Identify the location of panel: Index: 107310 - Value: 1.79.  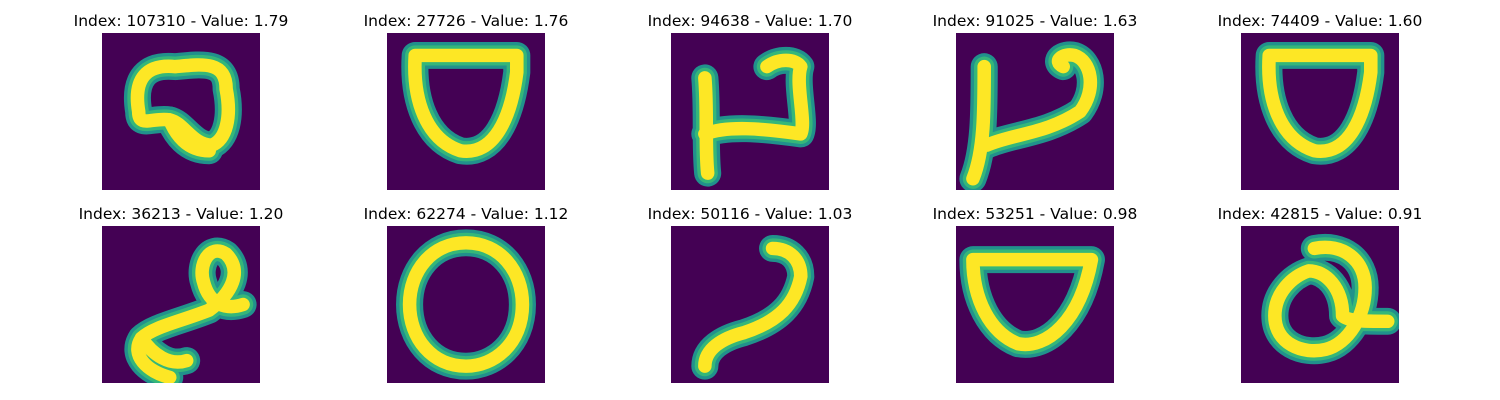
(181, 101).